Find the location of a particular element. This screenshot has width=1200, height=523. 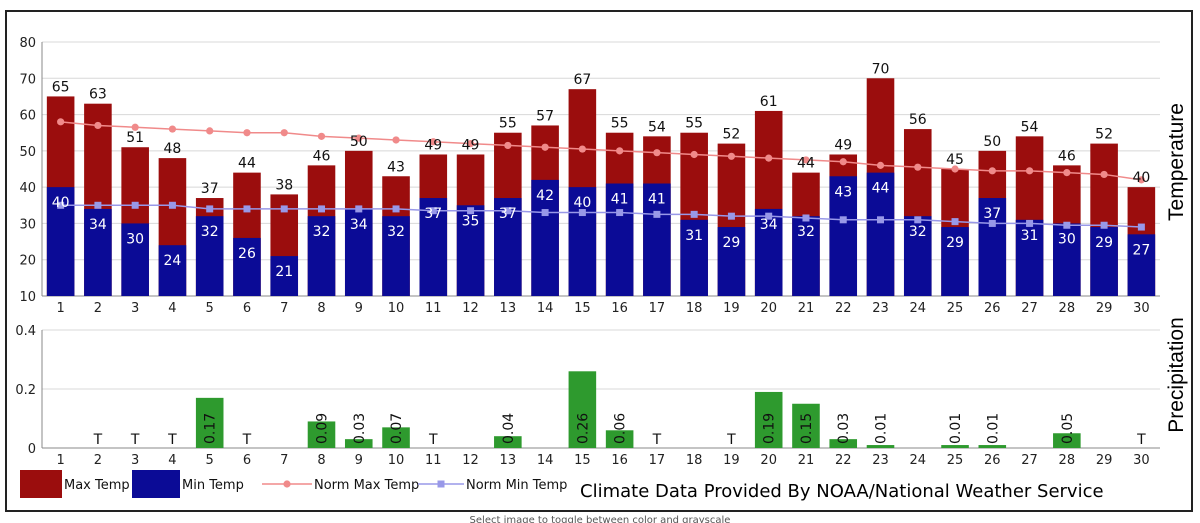

temp-x-tick: 17 is located at coordinates (657, 308).